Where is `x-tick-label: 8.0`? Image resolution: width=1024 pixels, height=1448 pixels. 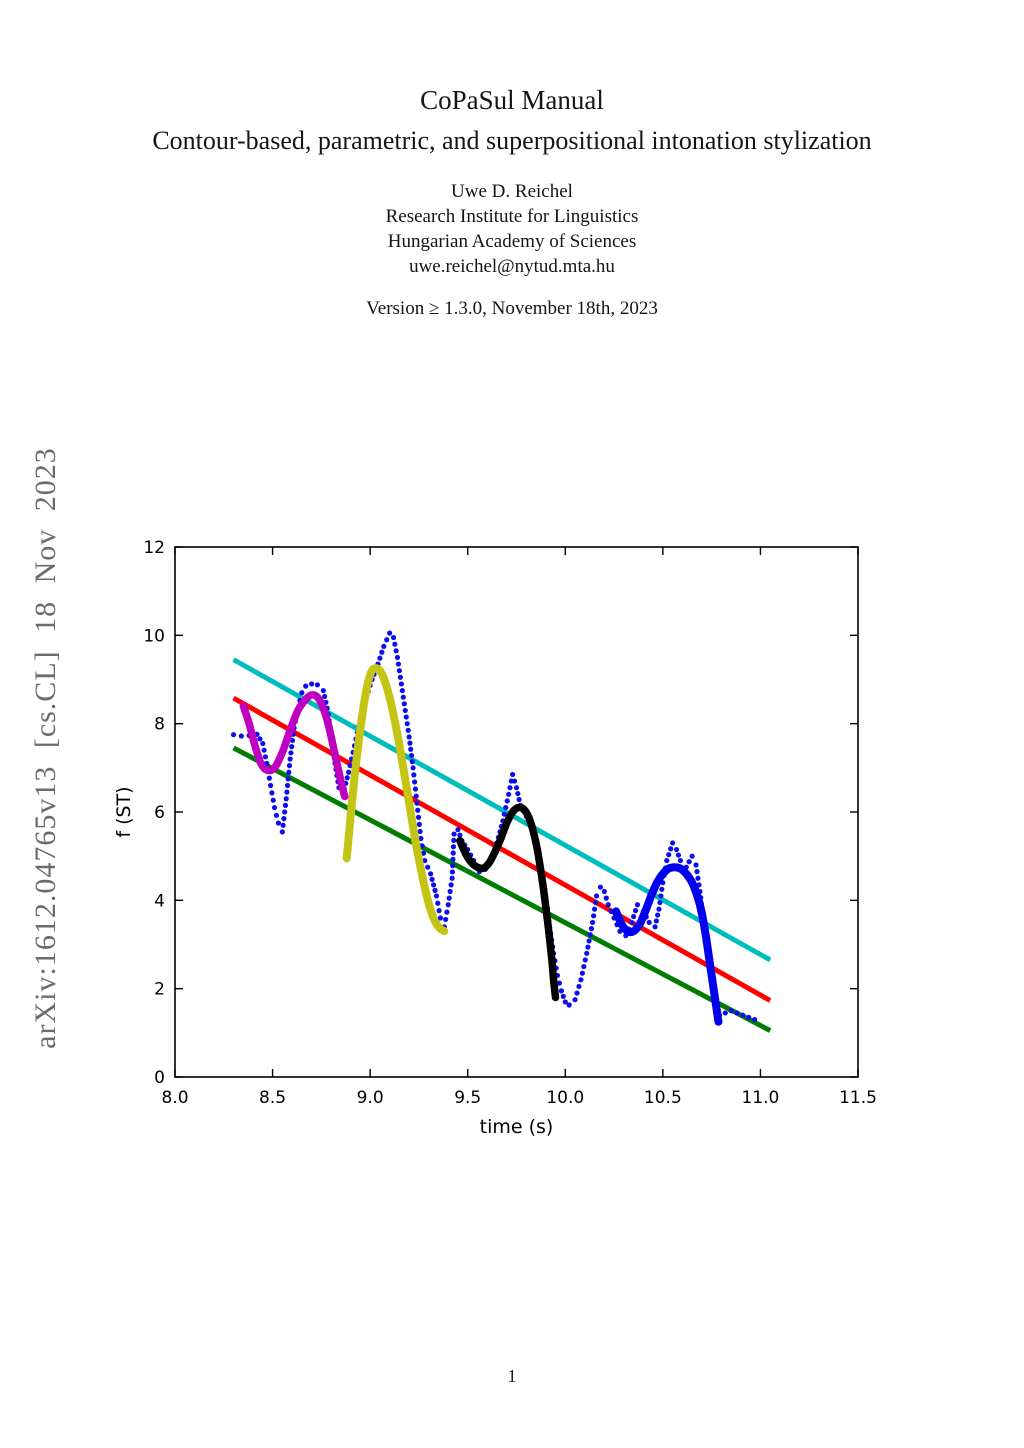 x-tick-label: 8.0 is located at coordinates (174, 1098).